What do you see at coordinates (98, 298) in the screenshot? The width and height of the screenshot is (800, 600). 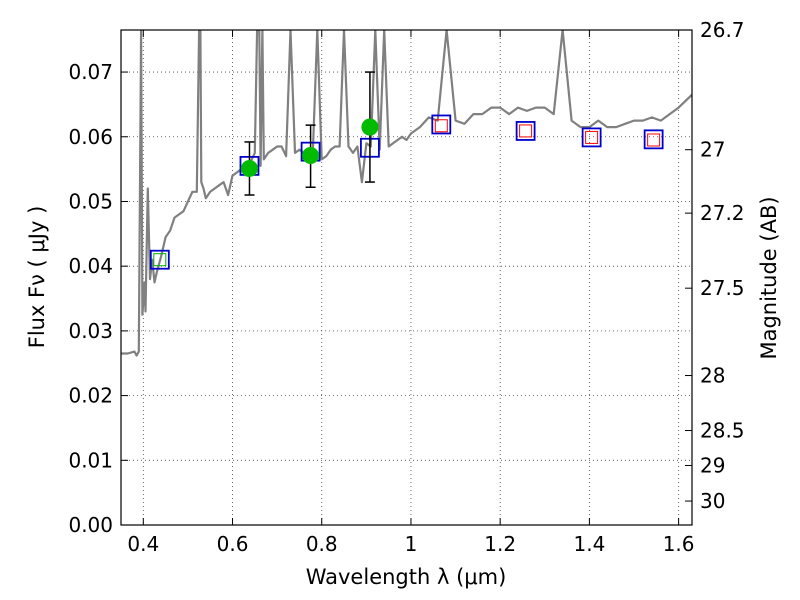 I see `y-axis-left: 0.00 0.01 0.02 0.03 0.04 0.05 0.06 0.07` at bounding box center [98, 298].